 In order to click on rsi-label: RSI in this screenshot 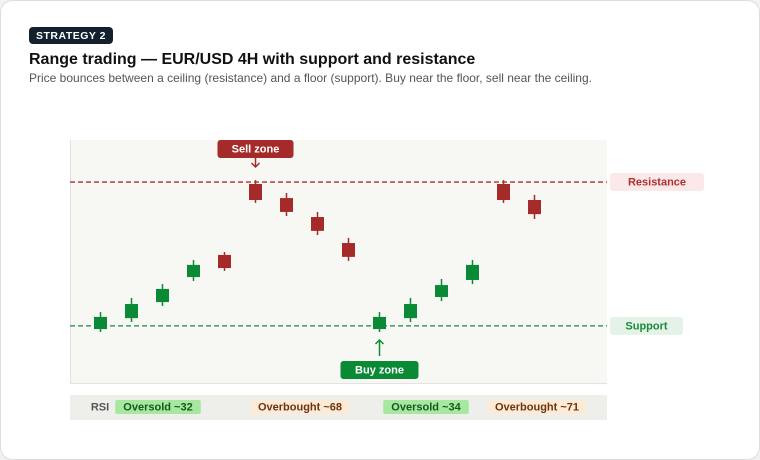, I will do `click(100, 407)`.